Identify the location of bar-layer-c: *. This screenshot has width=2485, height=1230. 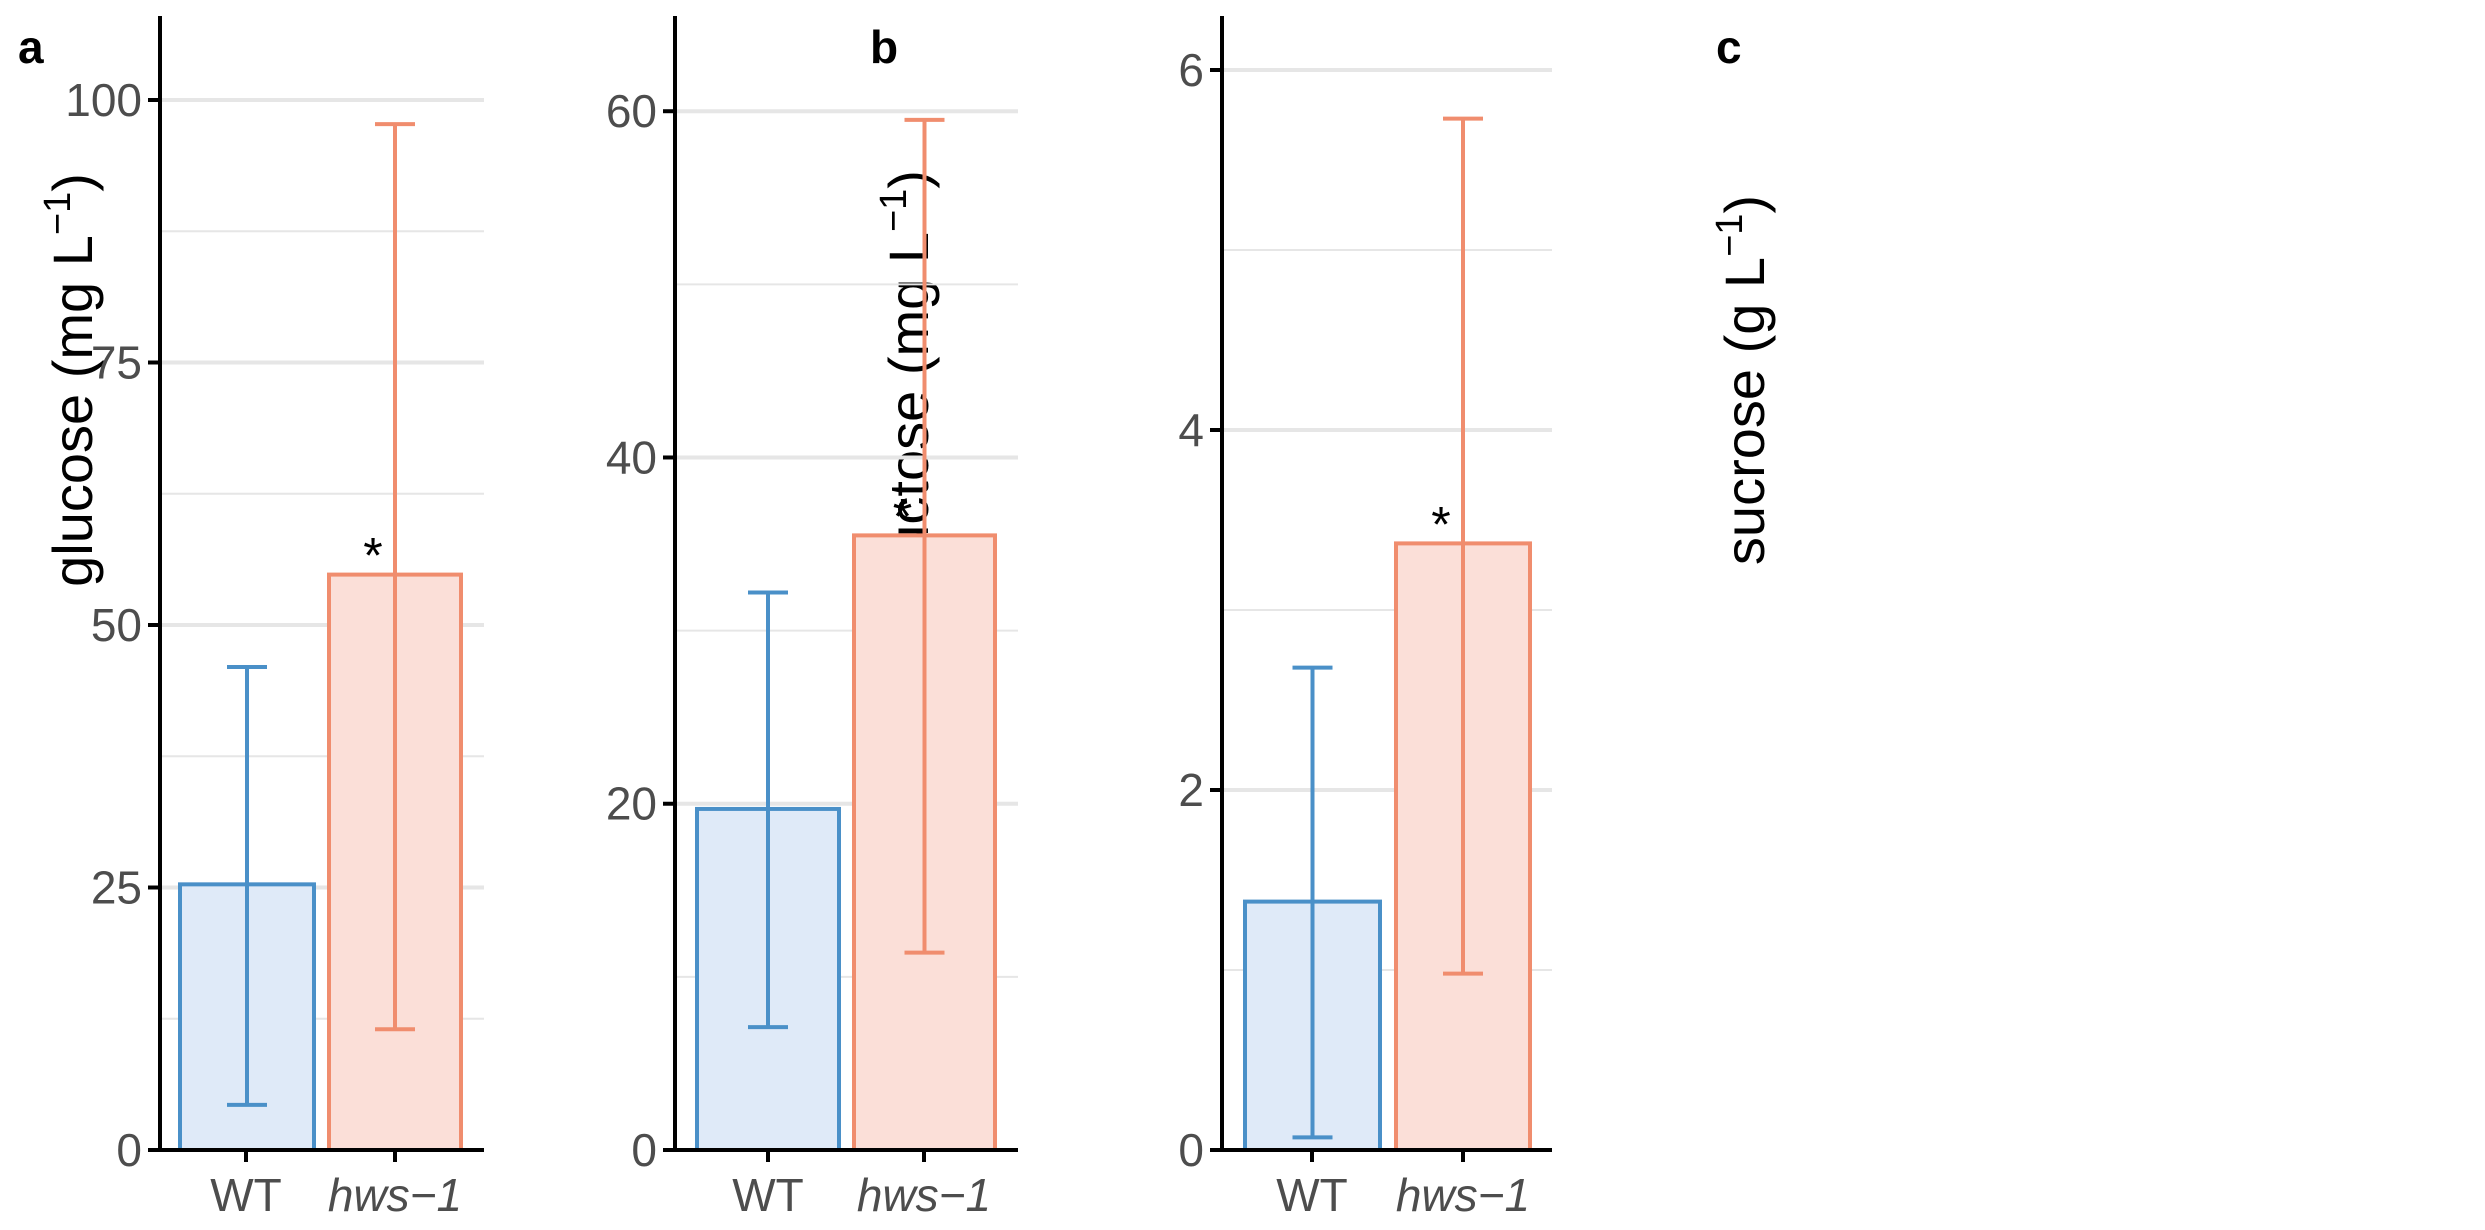
(1387, 634).